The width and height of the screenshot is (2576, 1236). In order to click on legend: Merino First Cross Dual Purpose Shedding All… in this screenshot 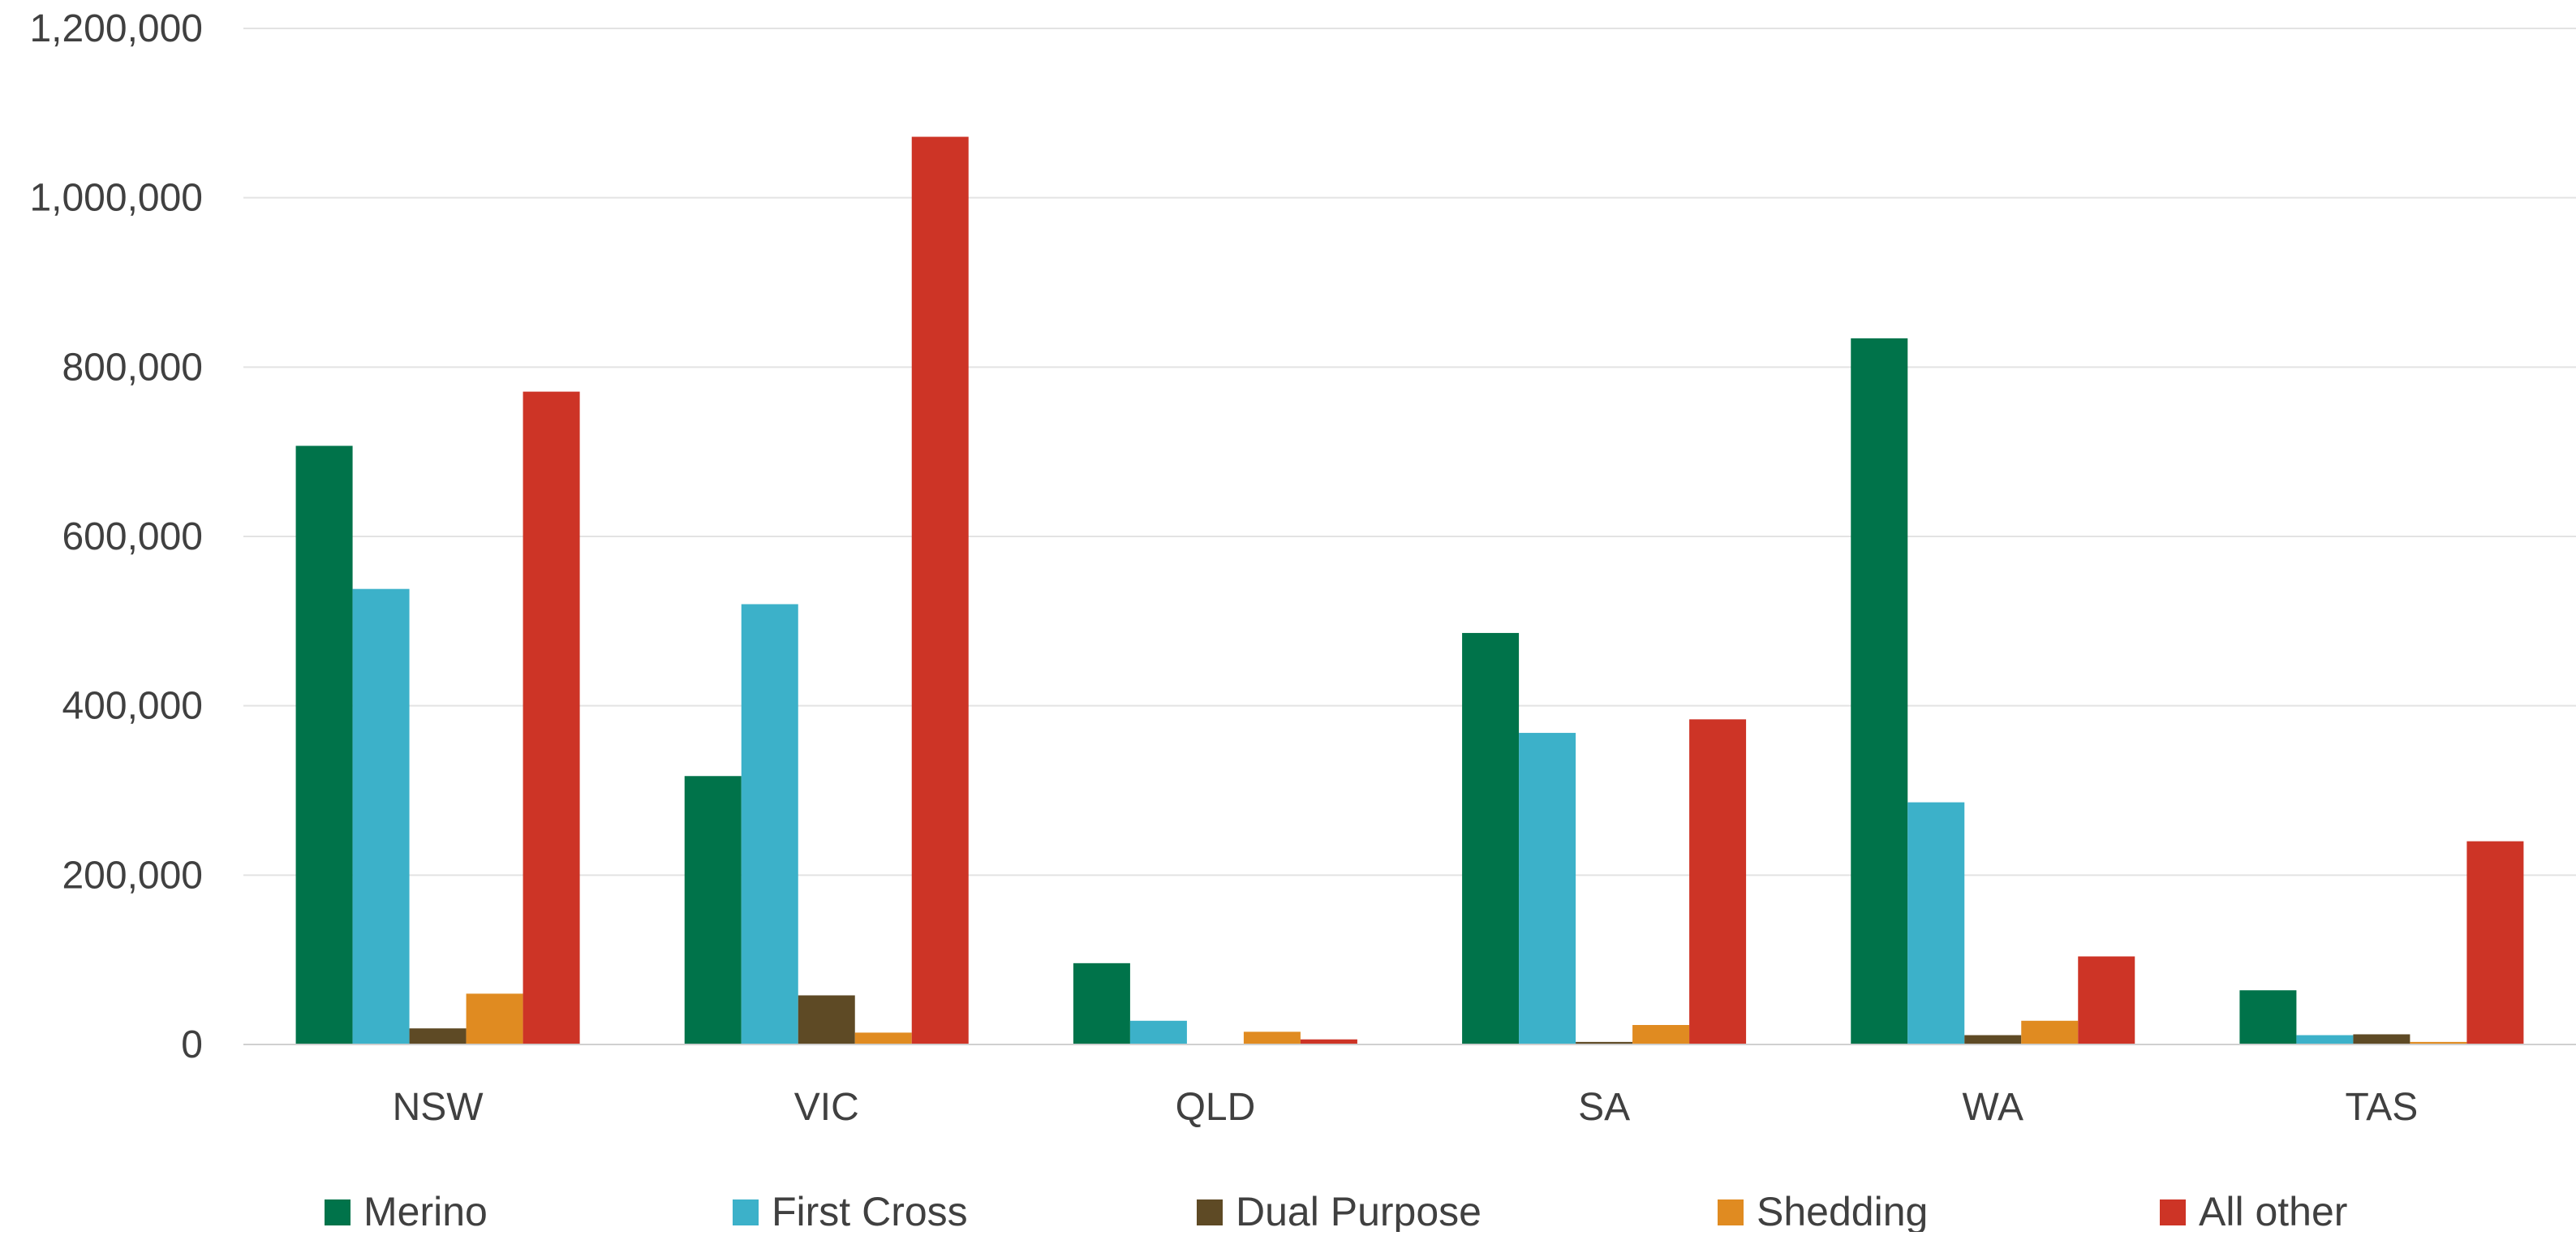, I will do `click(1336, 1211)`.